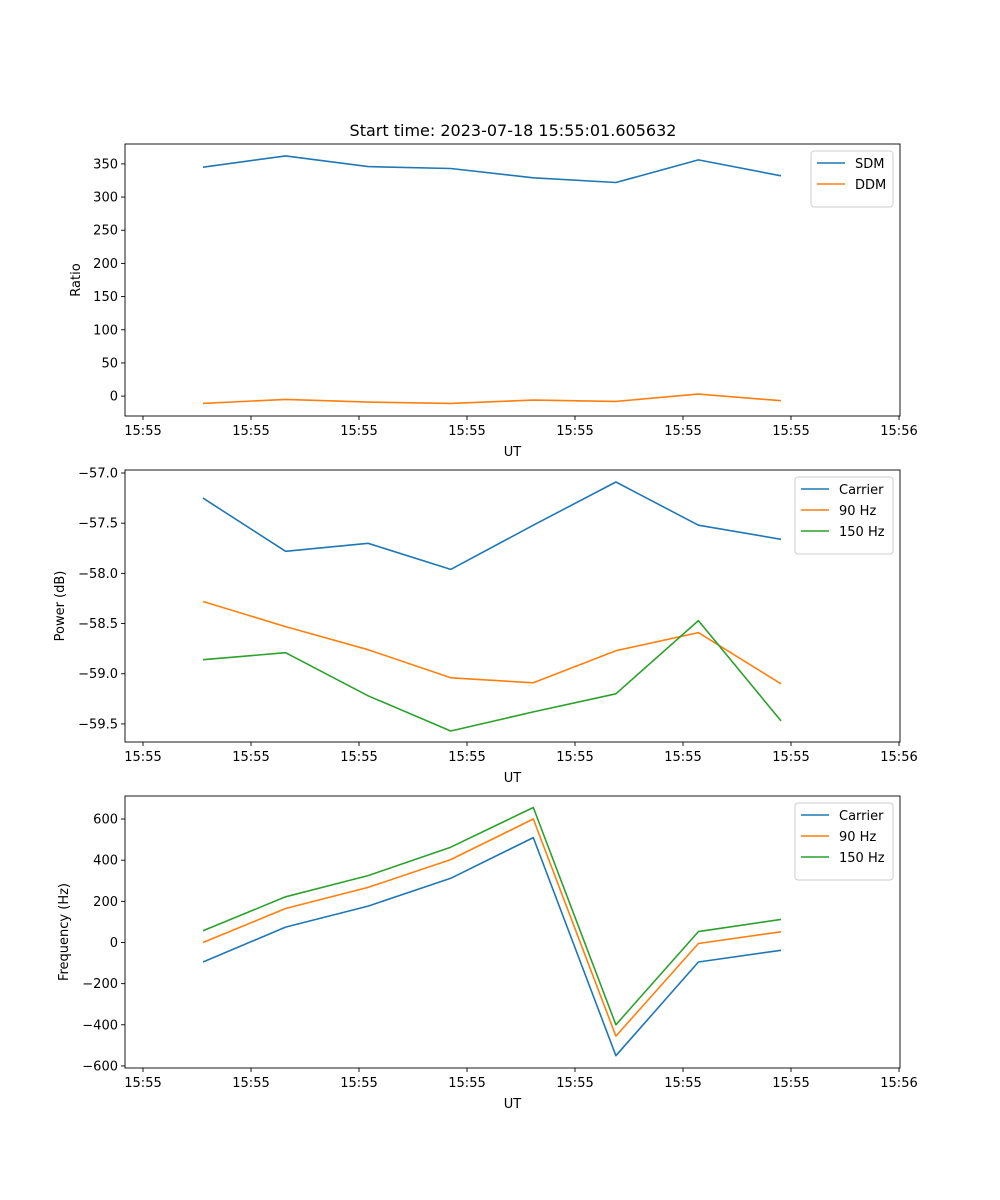  I want to click on y-tick-label: −59.5, so click(98, 724).